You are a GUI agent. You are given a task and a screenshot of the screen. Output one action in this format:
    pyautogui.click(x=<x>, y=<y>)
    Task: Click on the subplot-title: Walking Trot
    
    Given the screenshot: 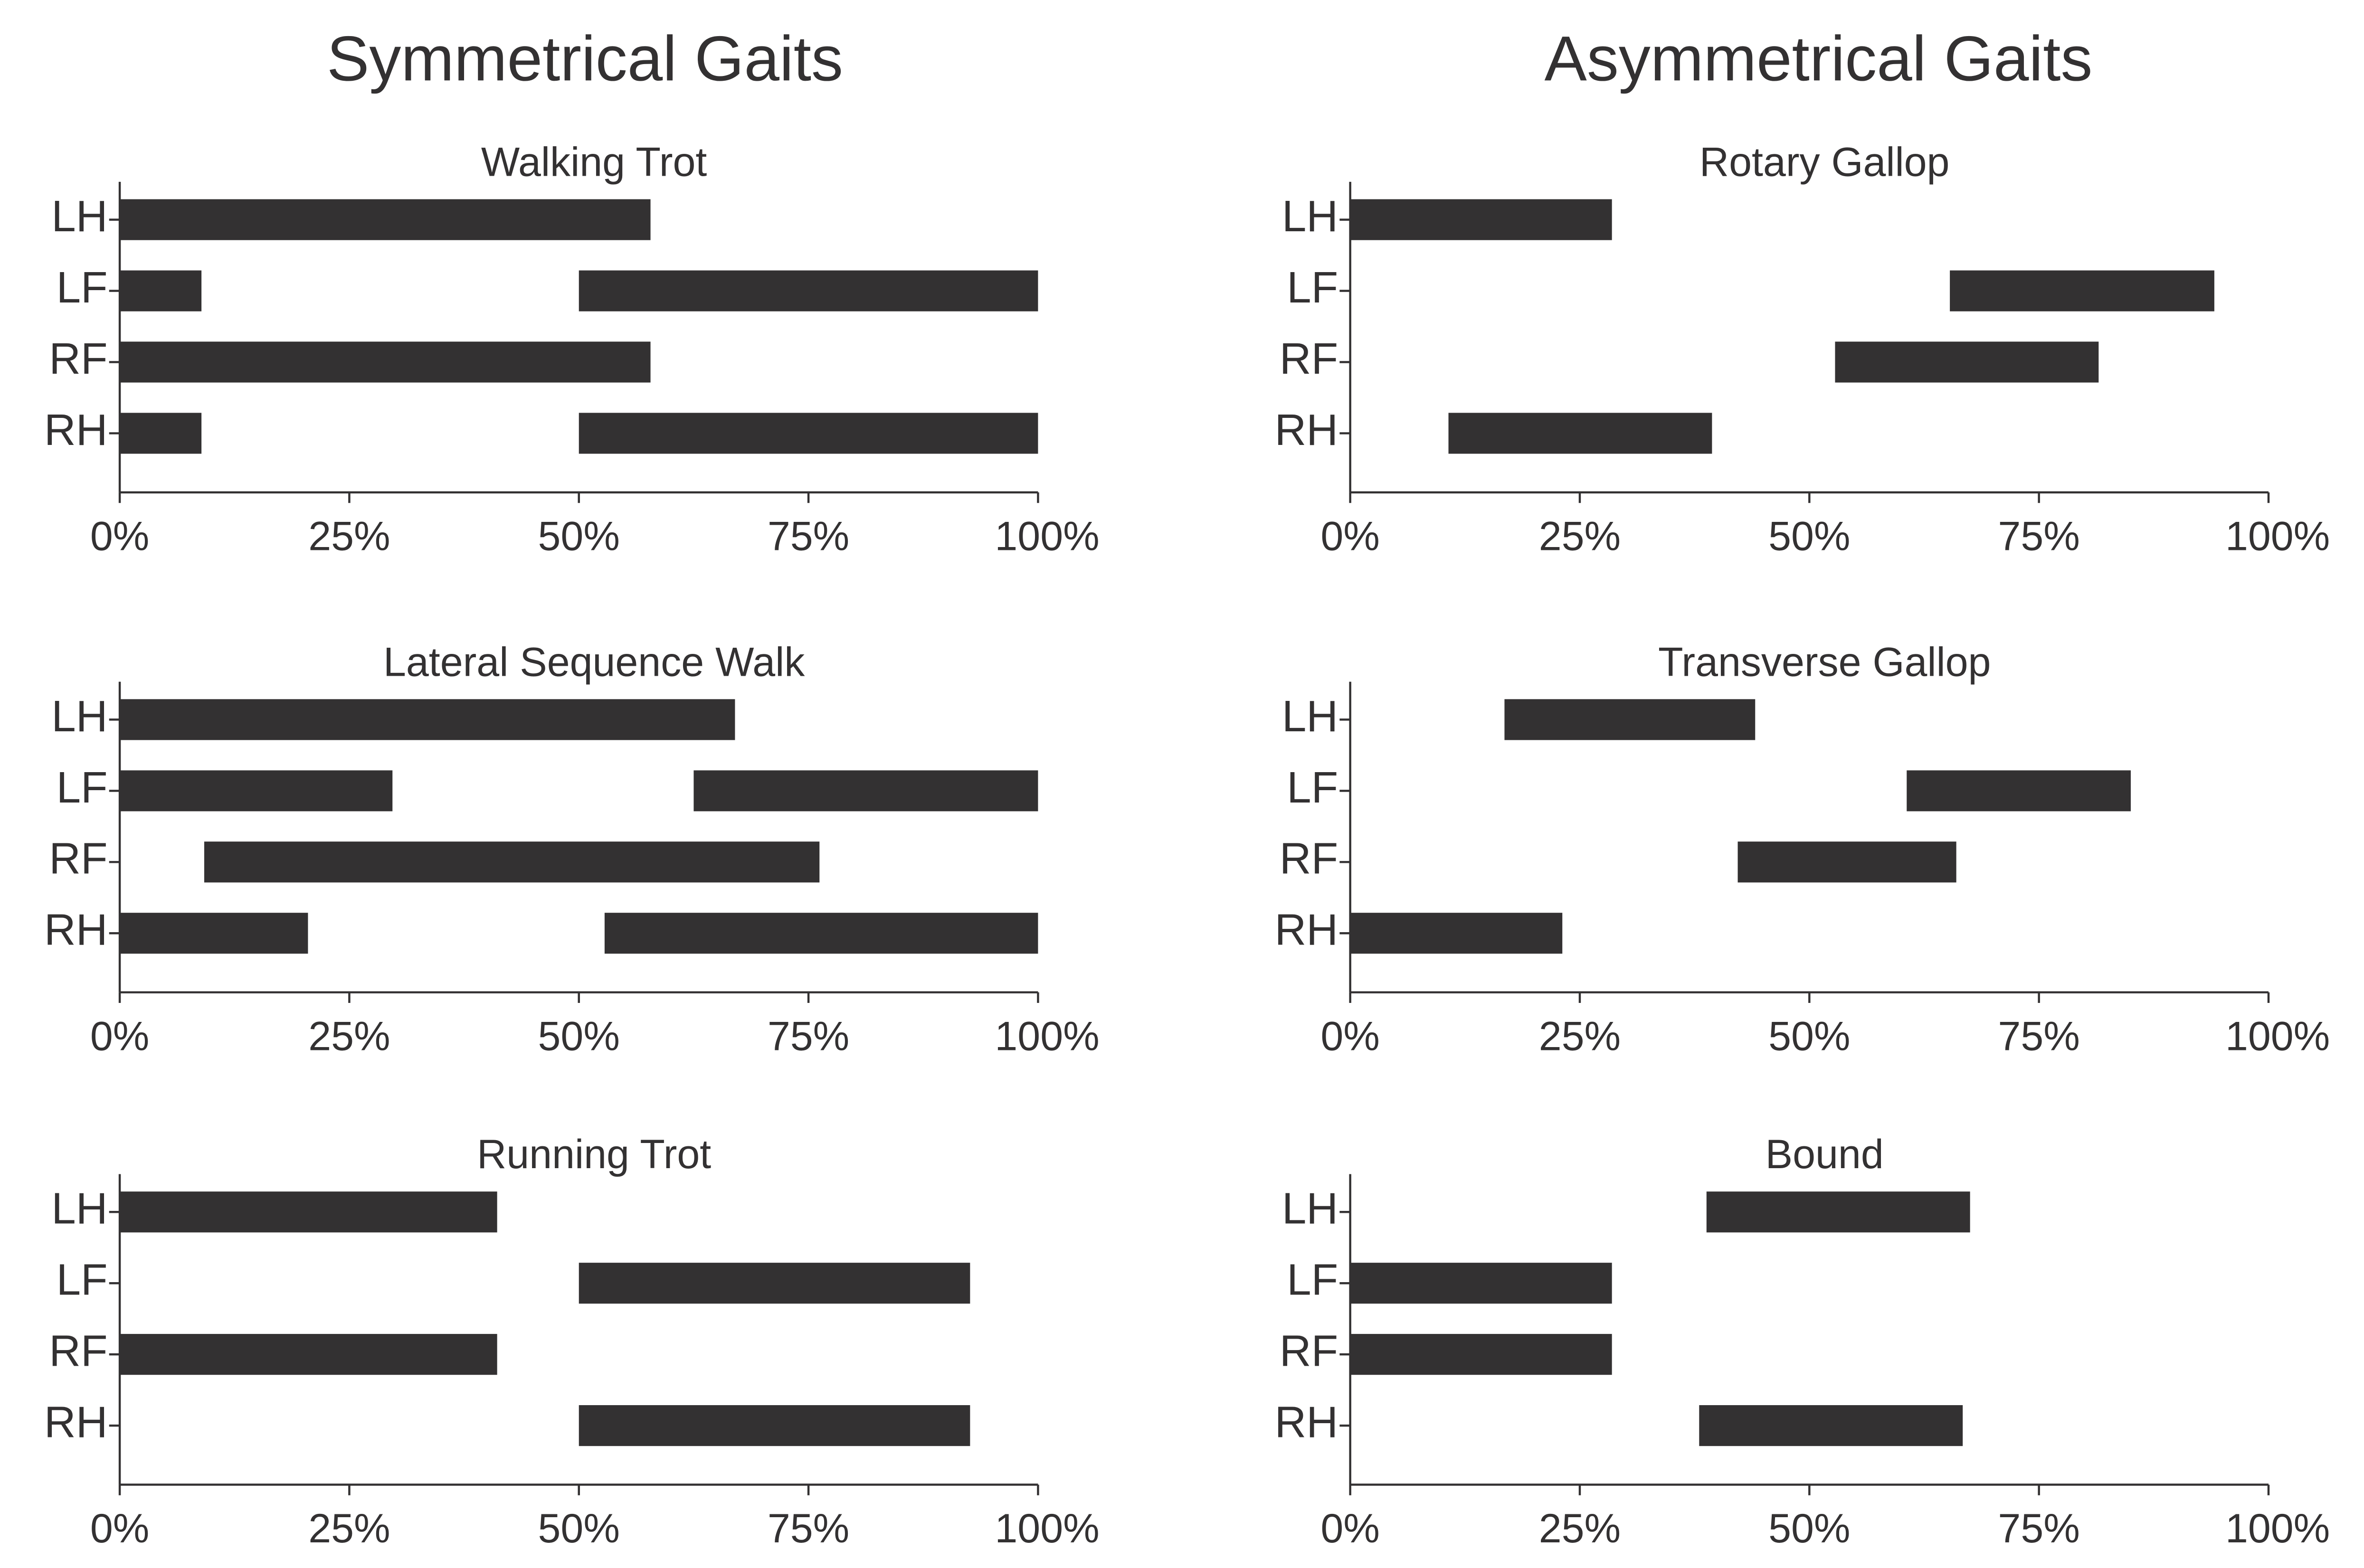 What is the action you would take?
    pyautogui.click(x=594, y=162)
    